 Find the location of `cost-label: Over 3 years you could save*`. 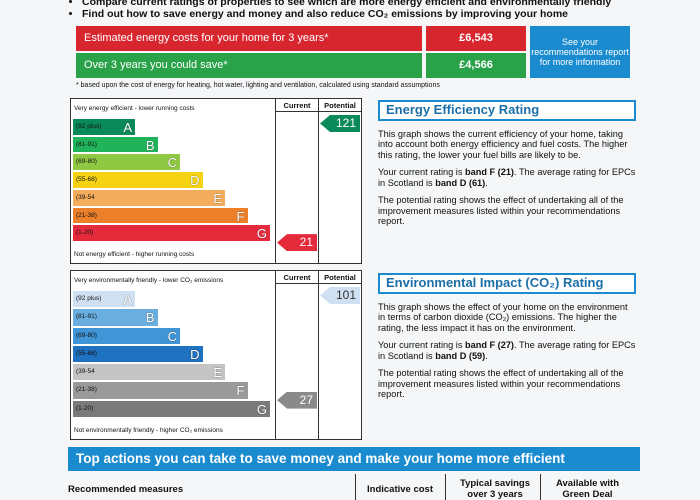

cost-label: Over 3 years you could save* is located at coordinates (249, 65).